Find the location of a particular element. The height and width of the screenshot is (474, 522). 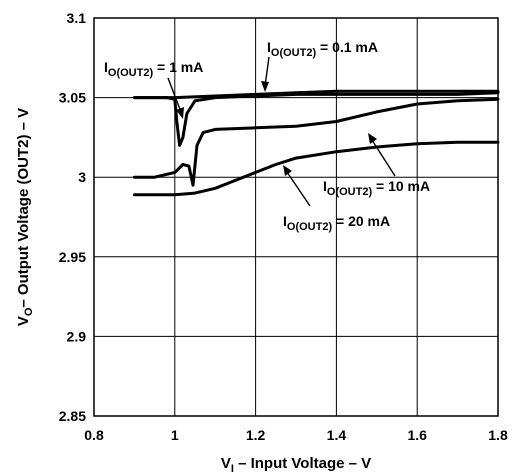

y-tick-label: 3.1 is located at coordinates (77, 18).